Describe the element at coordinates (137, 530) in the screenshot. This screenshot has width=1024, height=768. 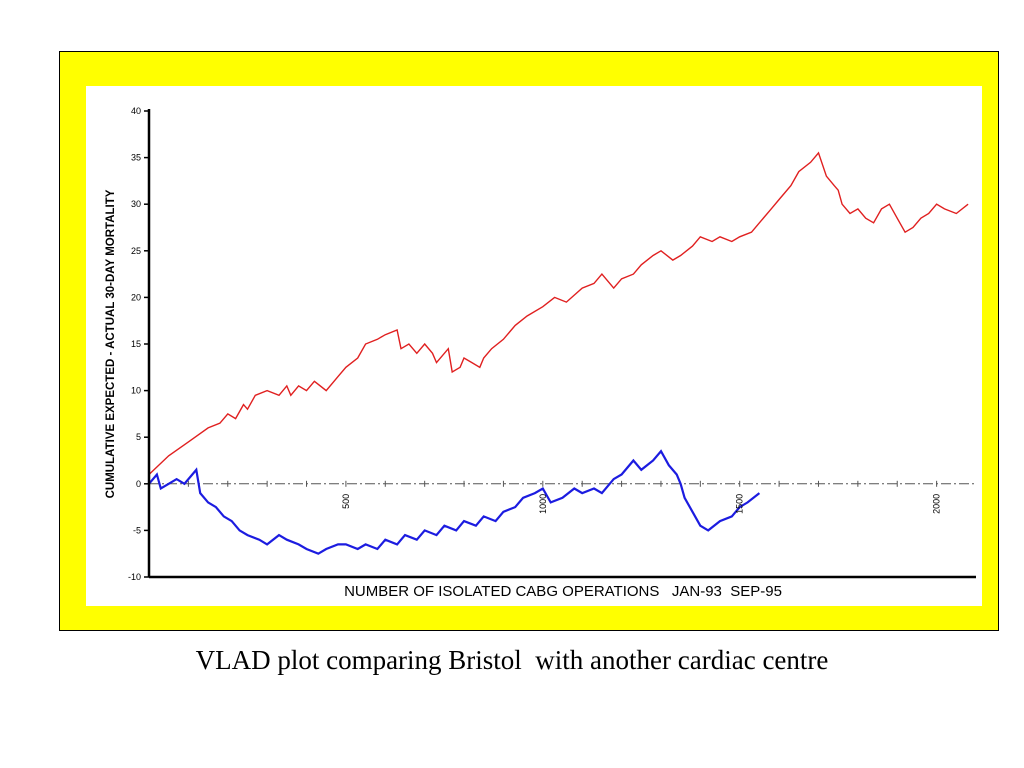
I see `y-tick-label: -5` at that location.